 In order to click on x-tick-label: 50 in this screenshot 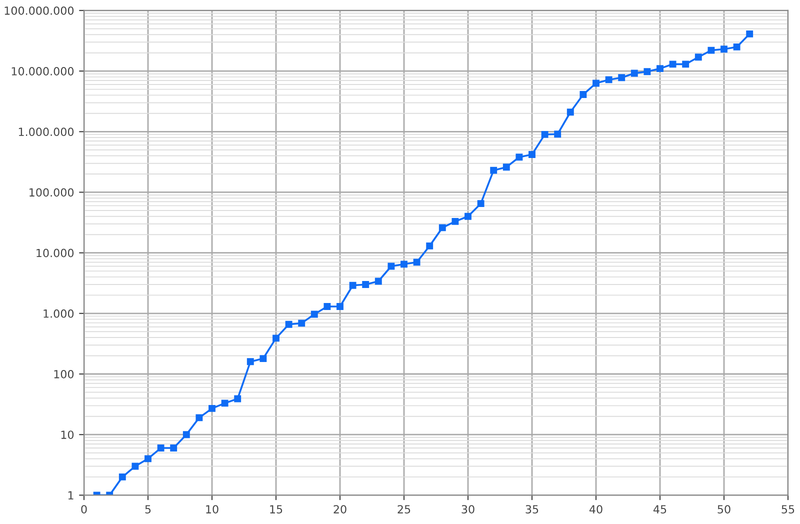, I will do `click(724, 509)`.